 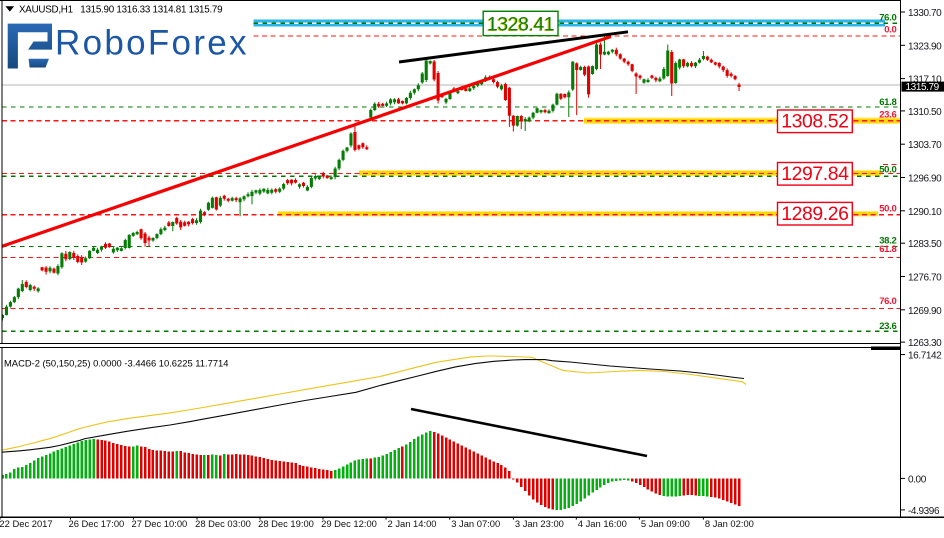 I want to click on svg-text: 1308.52, so click(x=814, y=121).